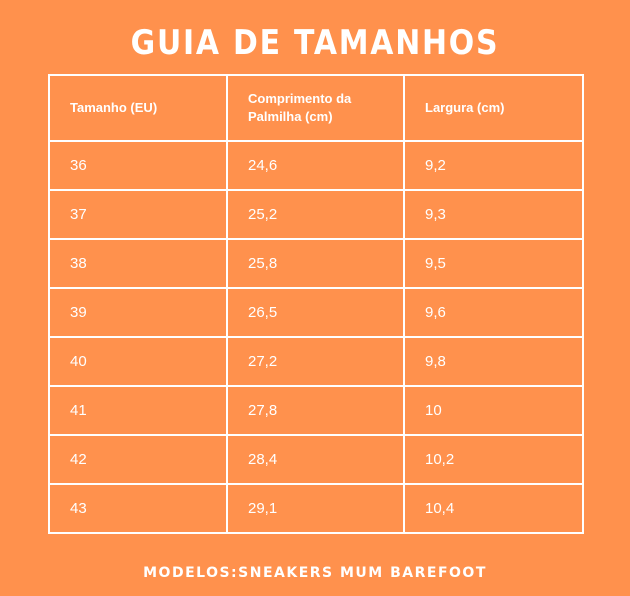 Image resolution: width=630 pixels, height=596 pixels. I want to click on cell-size: 37, so click(138, 214).